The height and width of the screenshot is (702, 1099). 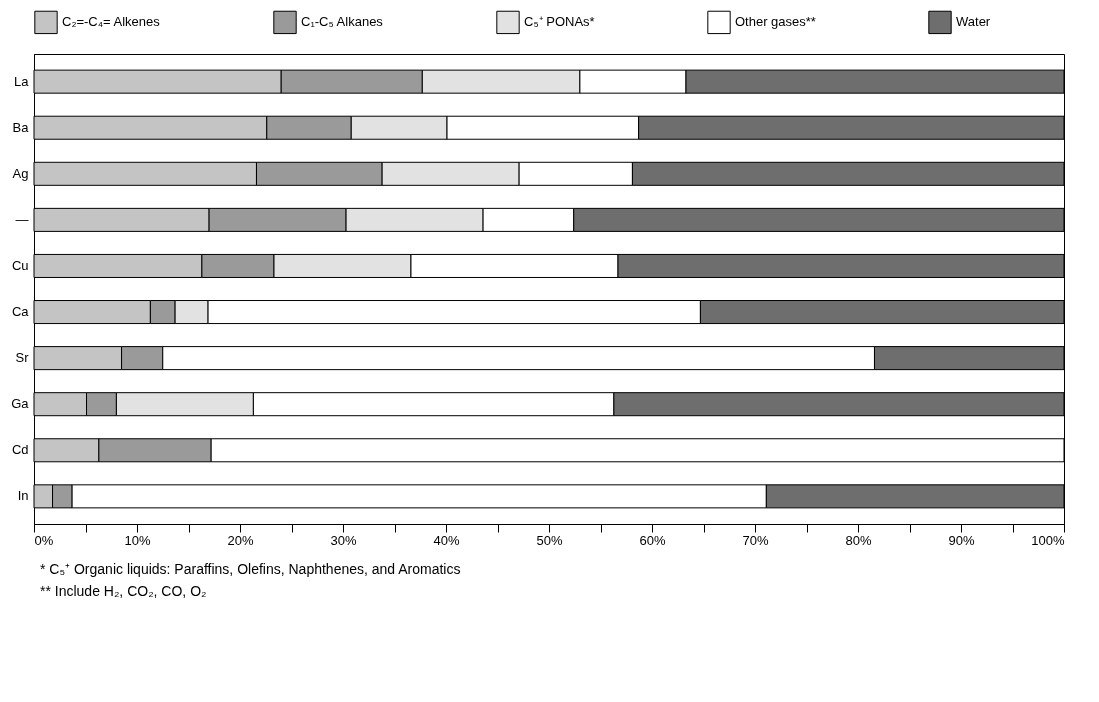 What do you see at coordinates (251, 569) in the screenshot?
I see `text: * C₅⁺ Organic liquids: Paraffins, Olefins, Naphthenes, and Aromatics` at bounding box center [251, 569].